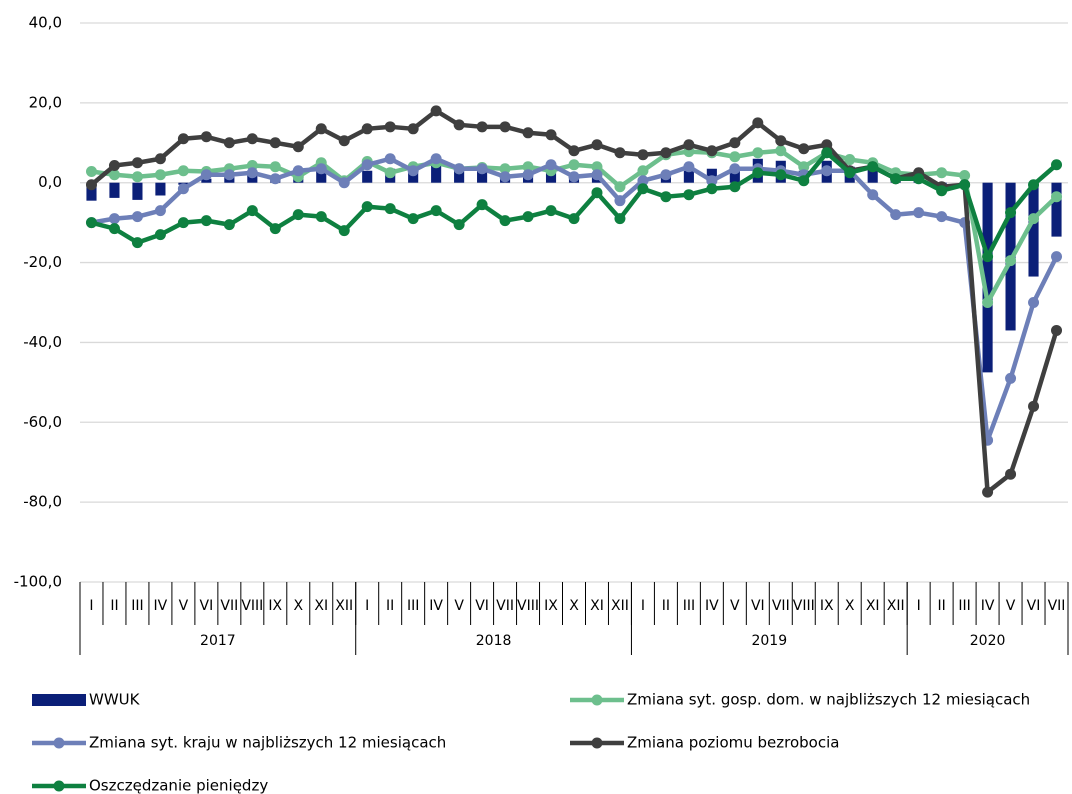 The width and height of the screenshot is (1072, 794). What do you see at coordinates (42, 502) in the screenshot?
I see `y-tick-label: -80,0` at bounding box center [42, 502].